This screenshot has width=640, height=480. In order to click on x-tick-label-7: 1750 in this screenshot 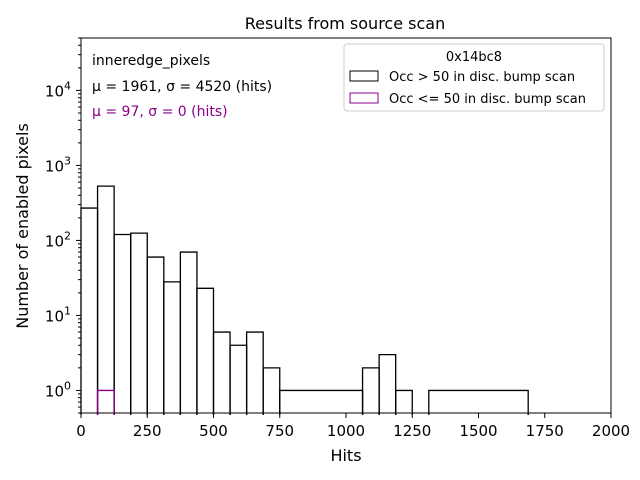, I will do `click(545, 431)`.